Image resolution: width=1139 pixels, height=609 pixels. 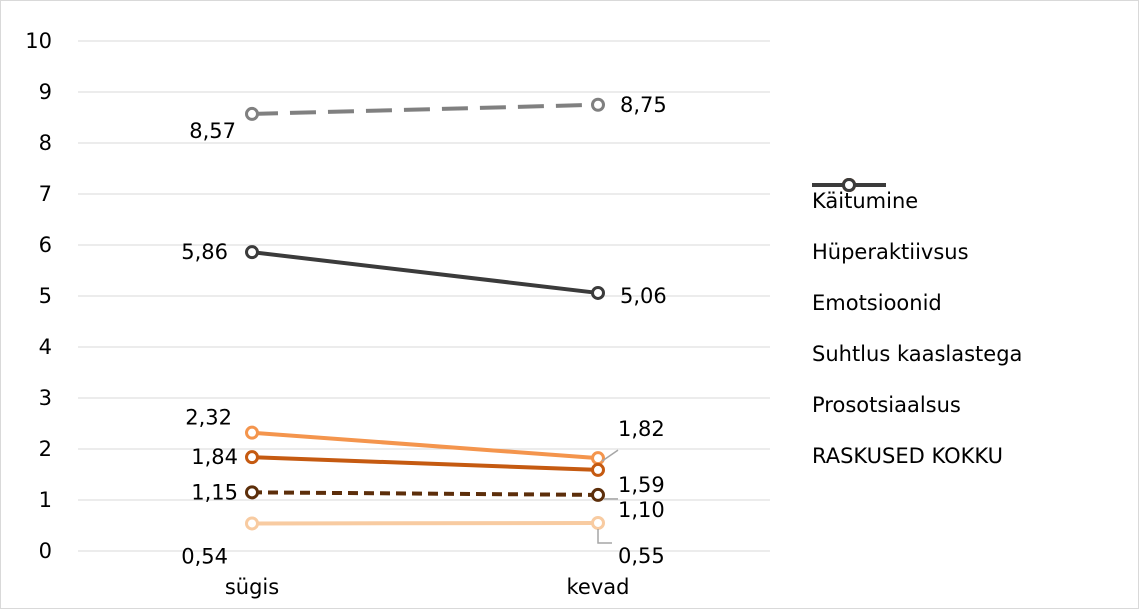 What do you see at coordinates (608, 496) in the screenshot?
I see `label-leader-lines` at bounding box center [608, 496].